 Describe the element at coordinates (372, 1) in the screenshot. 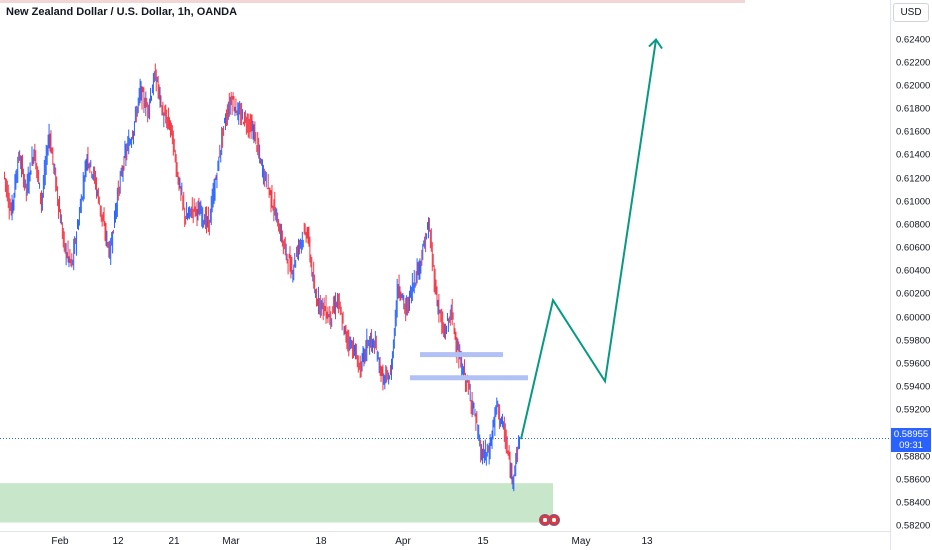

I see `top-band` at that location.